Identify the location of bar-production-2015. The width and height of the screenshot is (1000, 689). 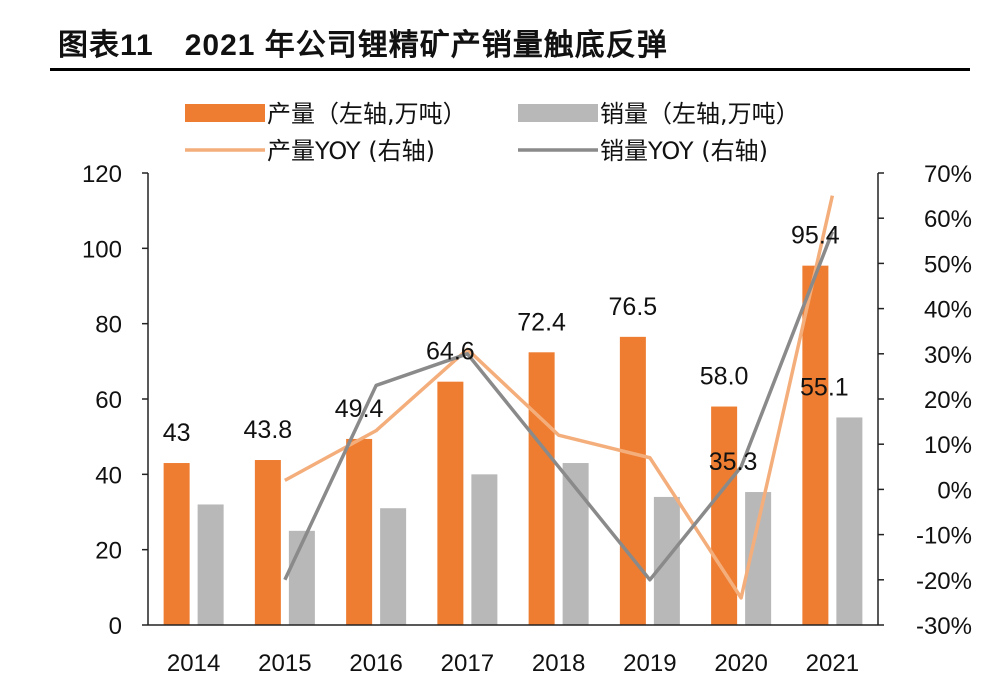
(267, 542).